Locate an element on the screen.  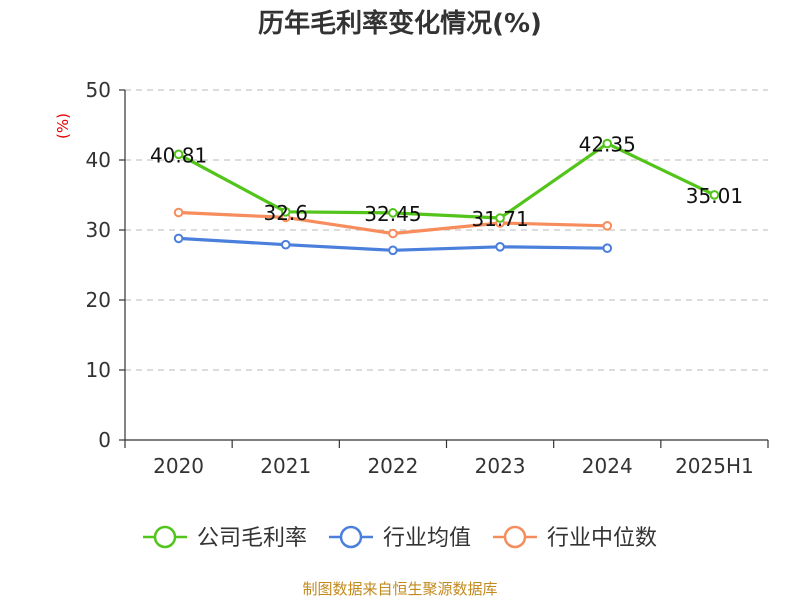
data-label: 35.01 is located at coordinates (714, 196).